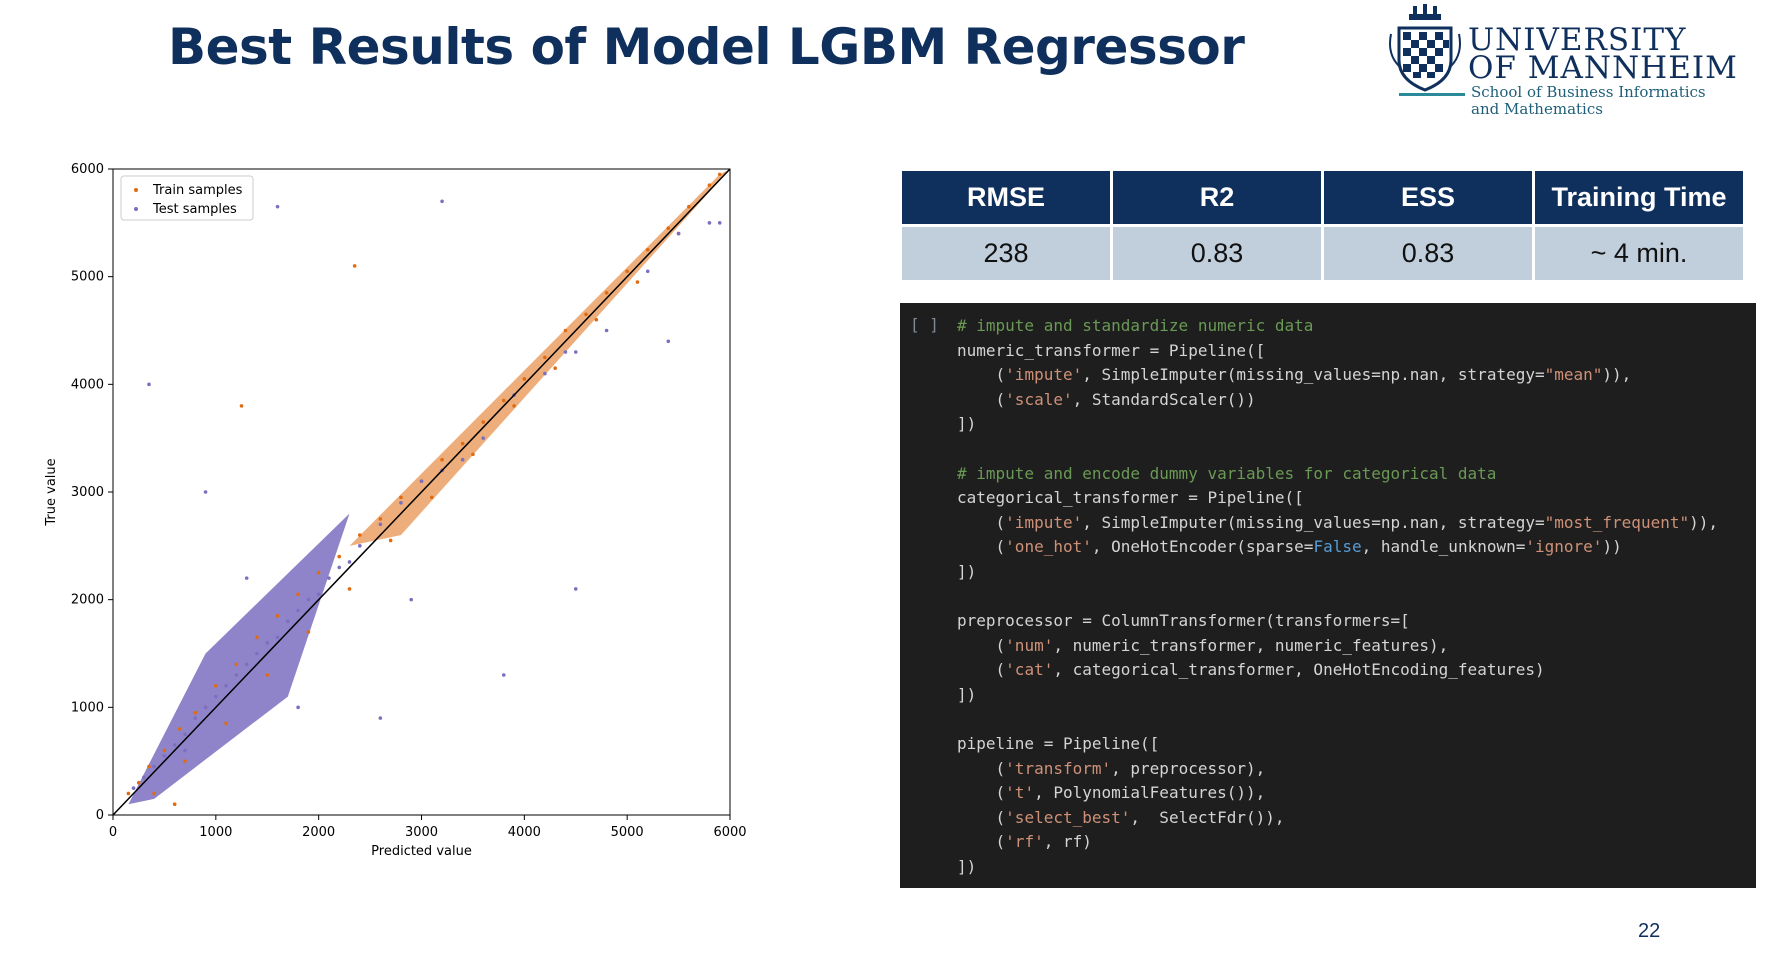 This screenshot has width=1782, height=967. I want to click on code-token: "most_frequent", so click(1617, 522).